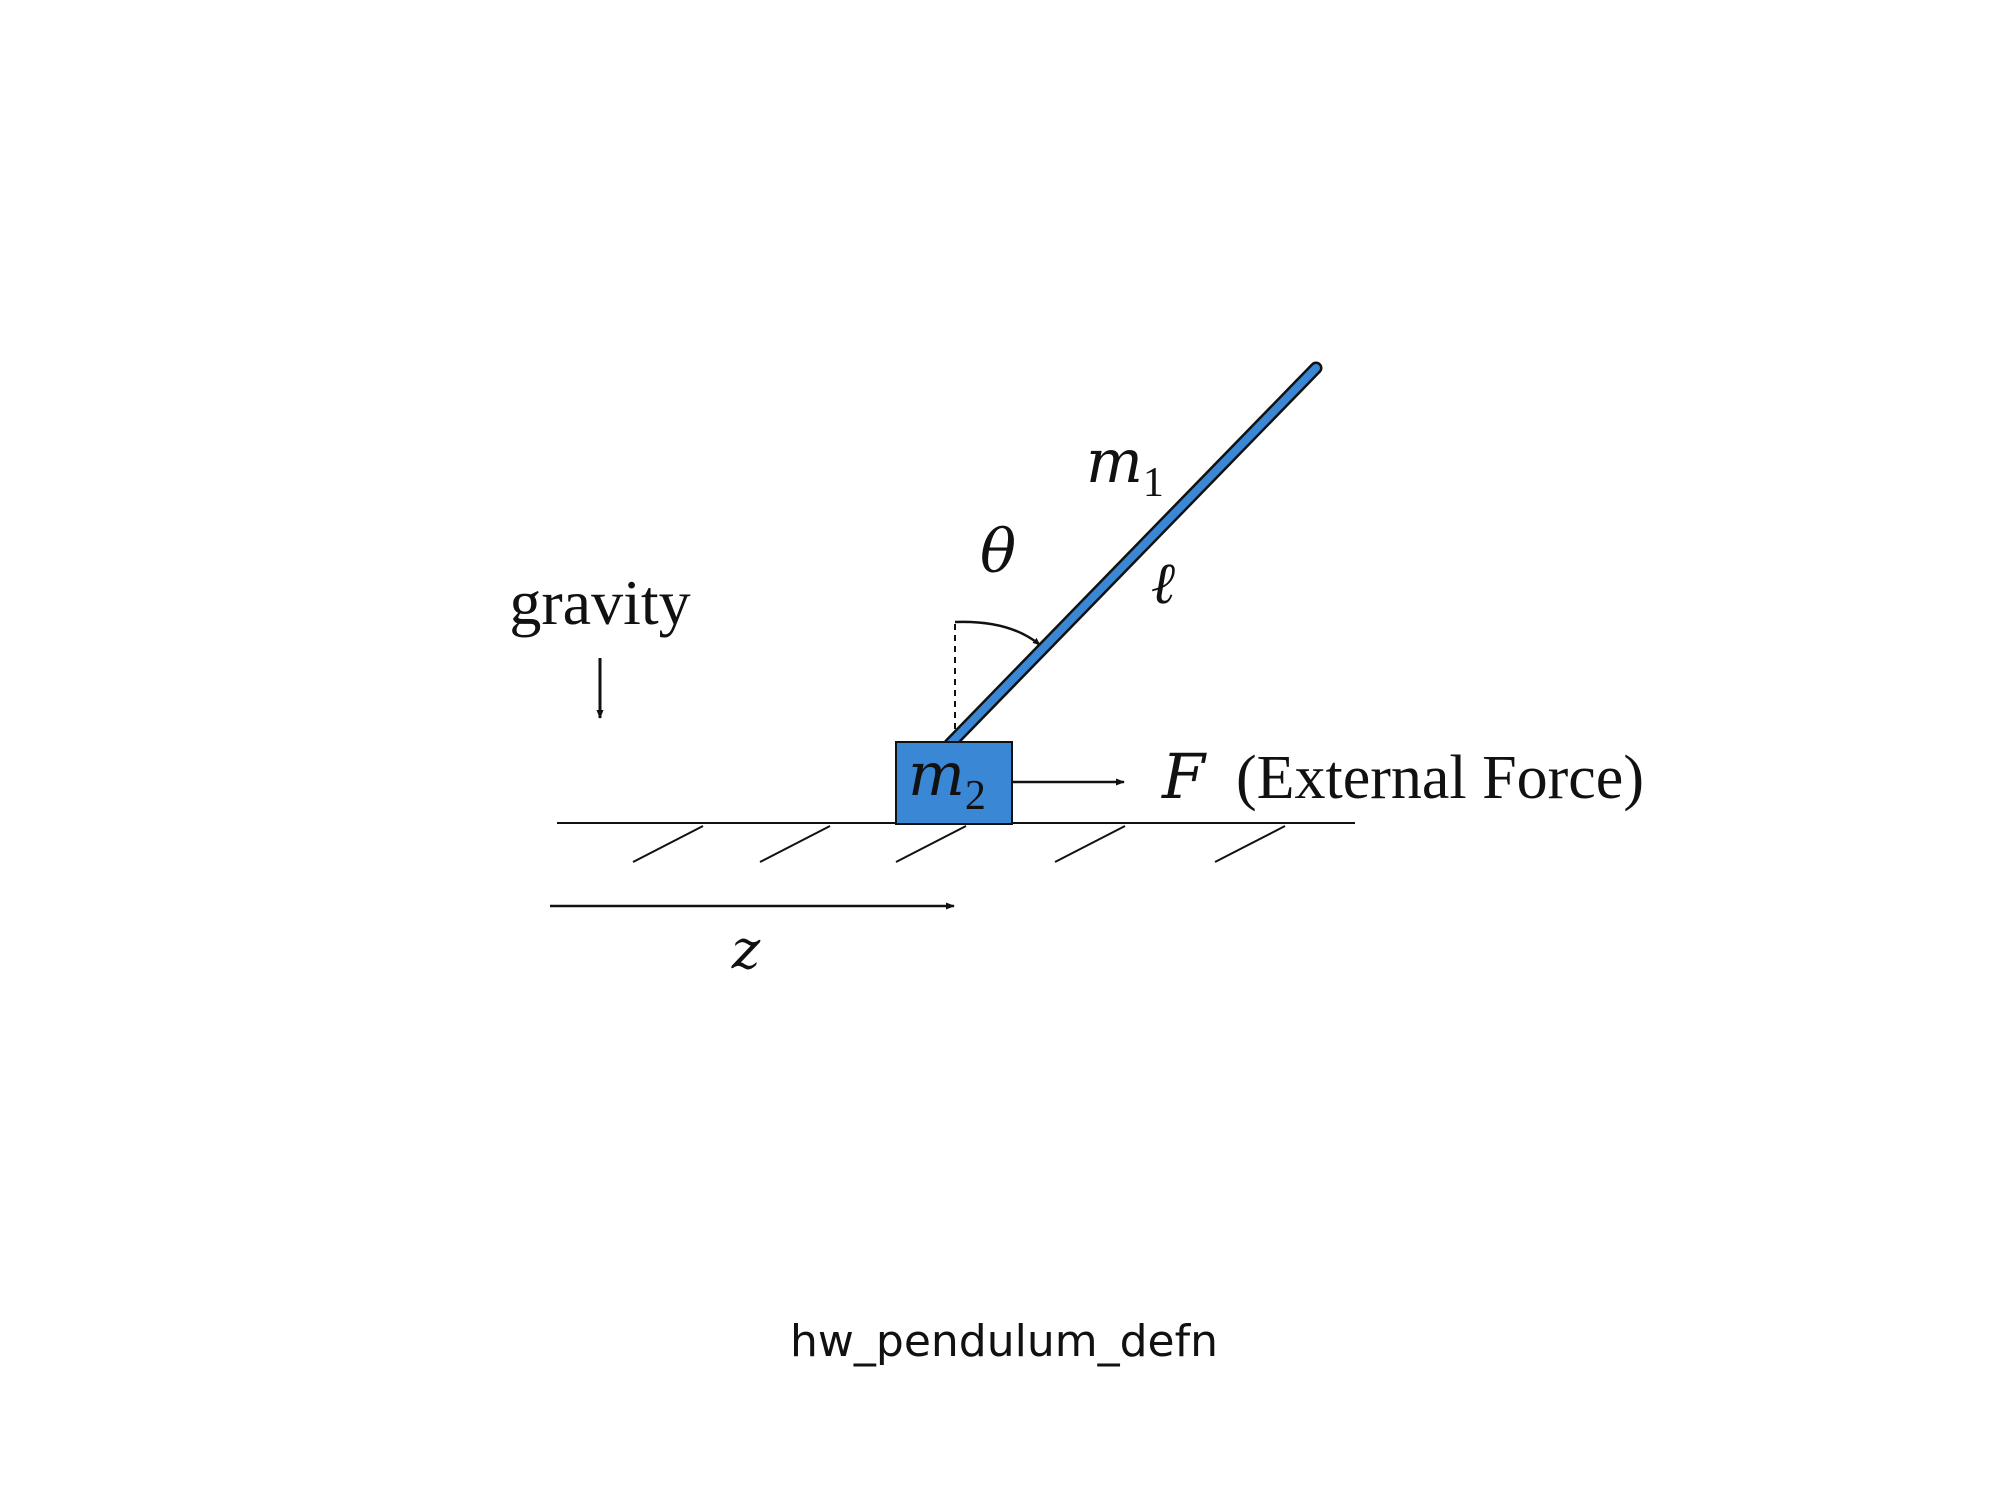 This screenshot has height=1500, width=2000. I want to click on force-description-label: (External Force), so click(1440, 778).